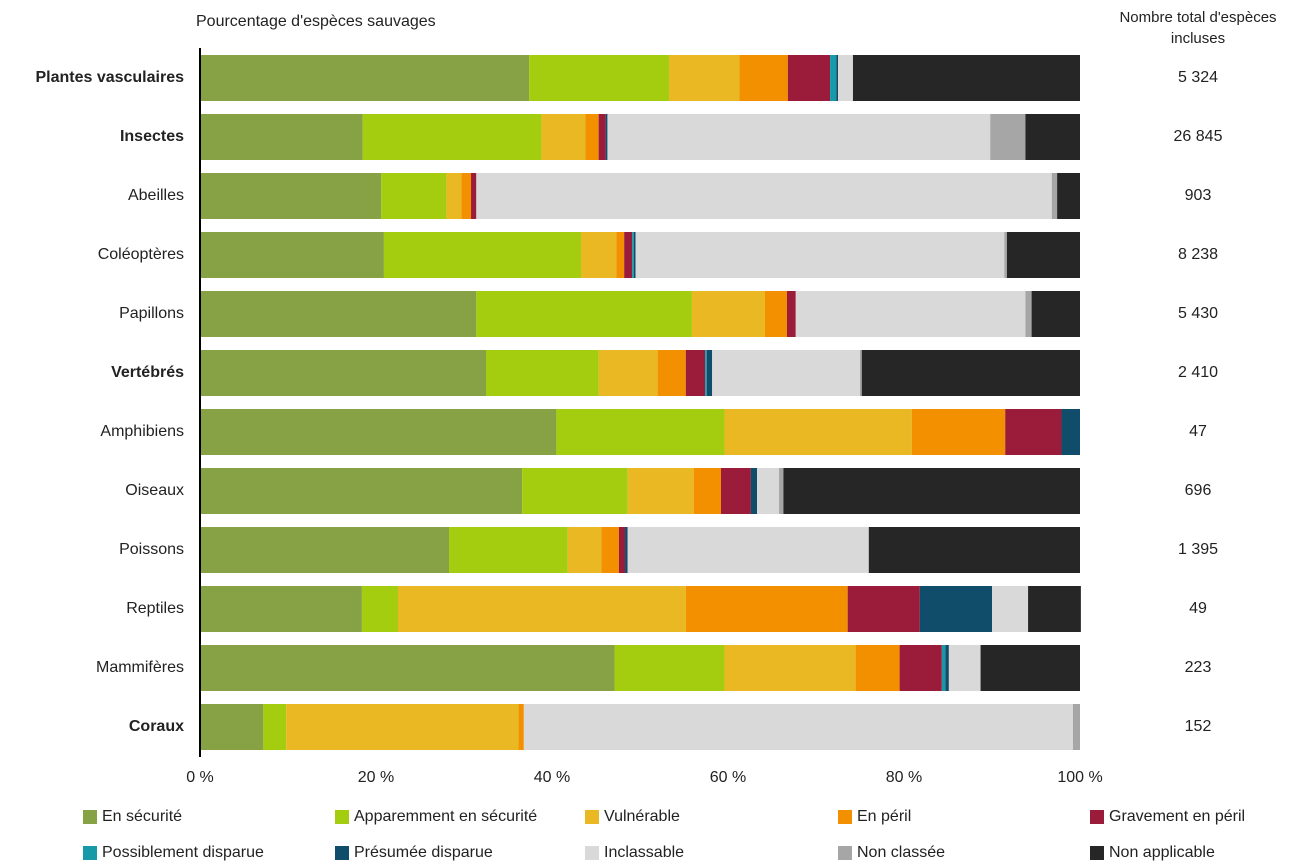  What do you see at coordinates (151, 549) in the screenshot?
I see `category-label: Poissons` at bounding box center [151, 549].